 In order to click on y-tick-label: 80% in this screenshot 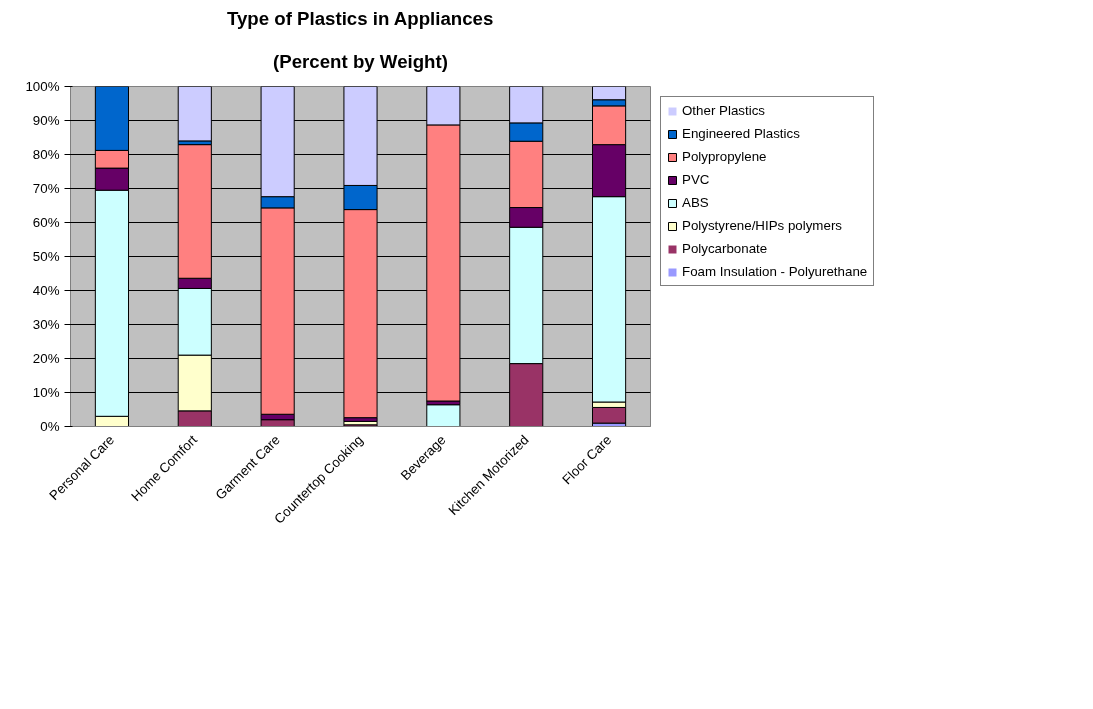, I will do `click(46, 154)`.